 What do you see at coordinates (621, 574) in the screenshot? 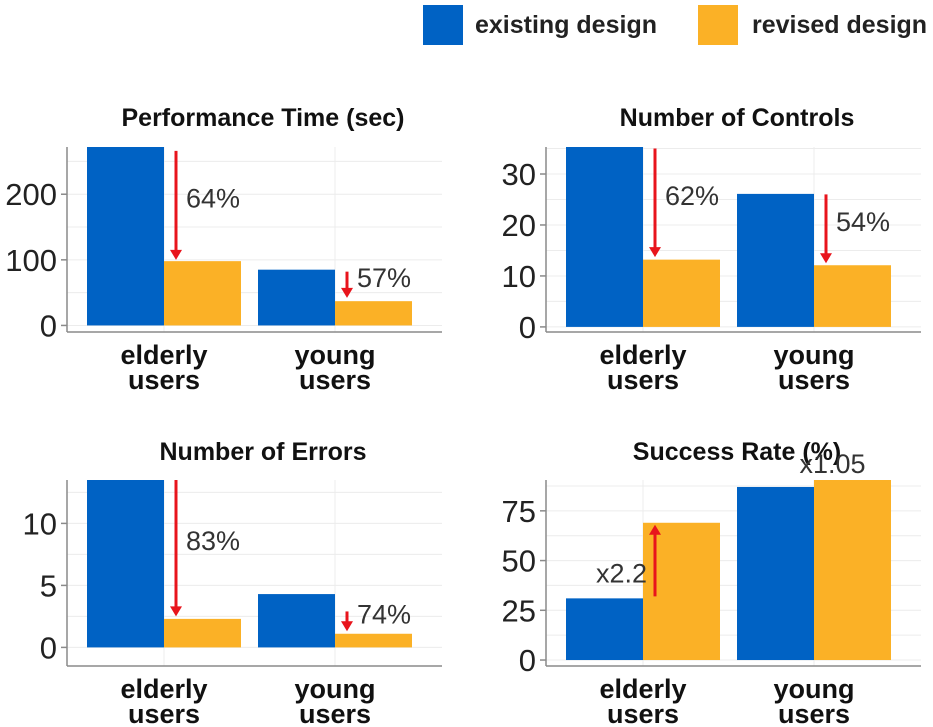
I see `change-label: x2.2` at bounding box center [621, 574].